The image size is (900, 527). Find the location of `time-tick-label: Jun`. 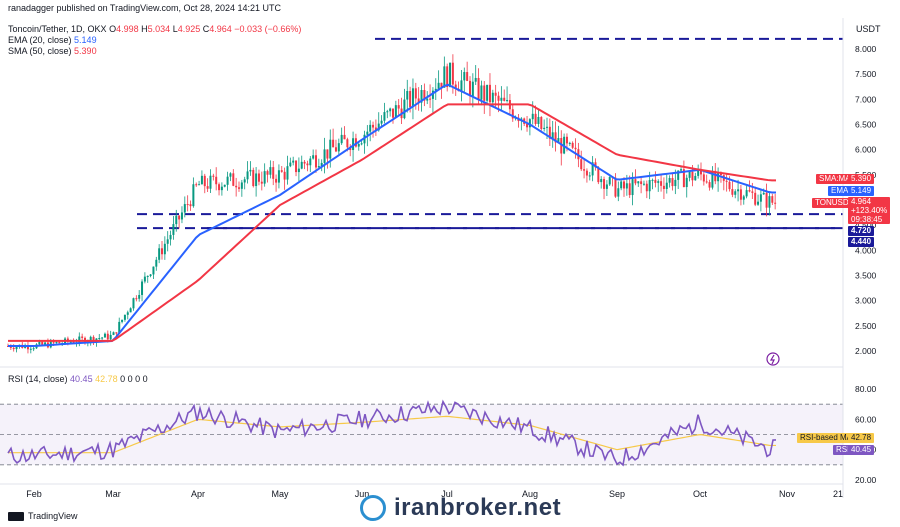

time-tick-label: Jun is located at coordinates (362, 494).